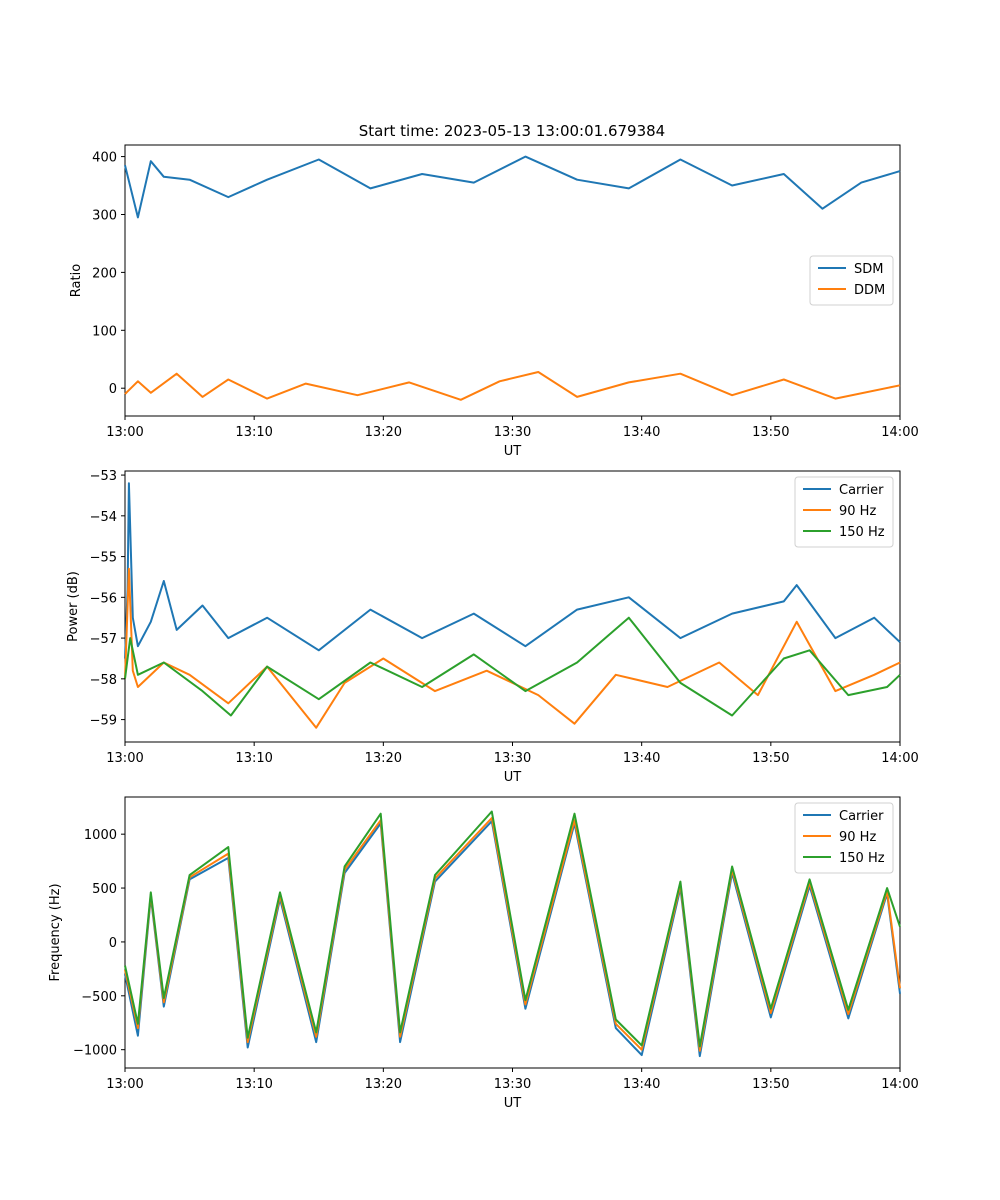 This screenshot has height=1200, width=1000. I want to click on legend: SDM DDM, so click(851, 280).